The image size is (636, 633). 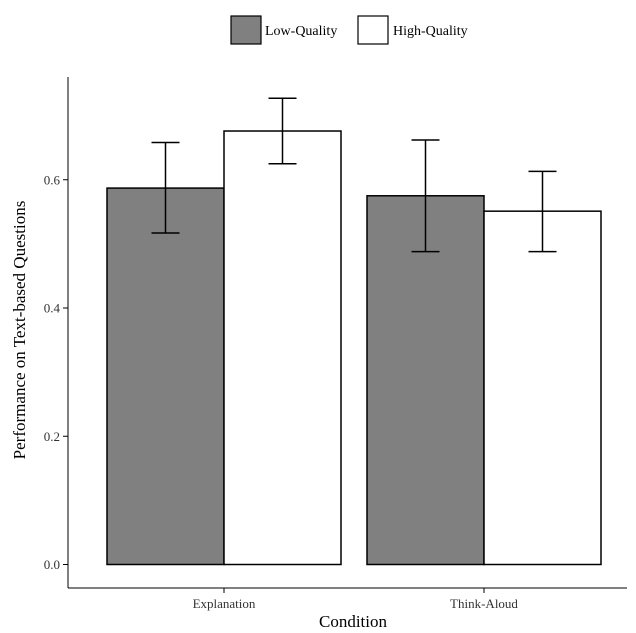 I want to click on legend-swatch-low-quality, so click(x=246, y=30).